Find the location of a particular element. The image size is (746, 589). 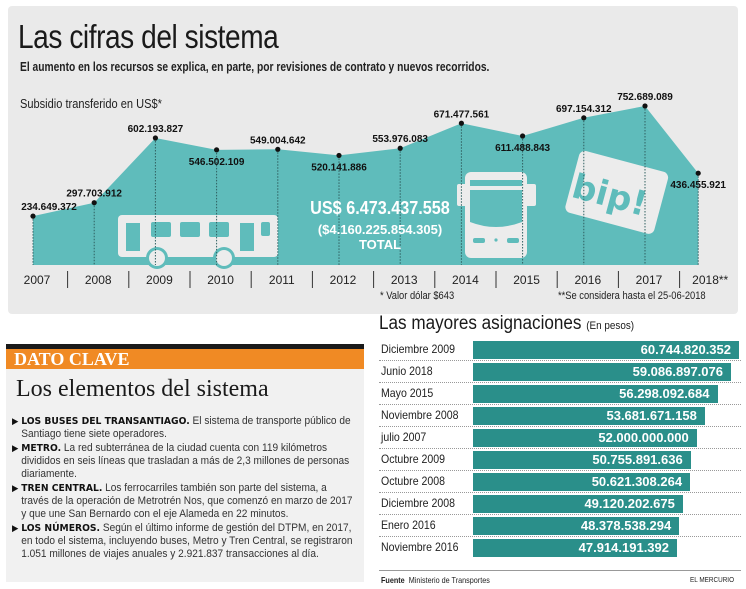

bar-row: Noviembre 2016 47.914.191.392 is located at coordinates (560, 548).